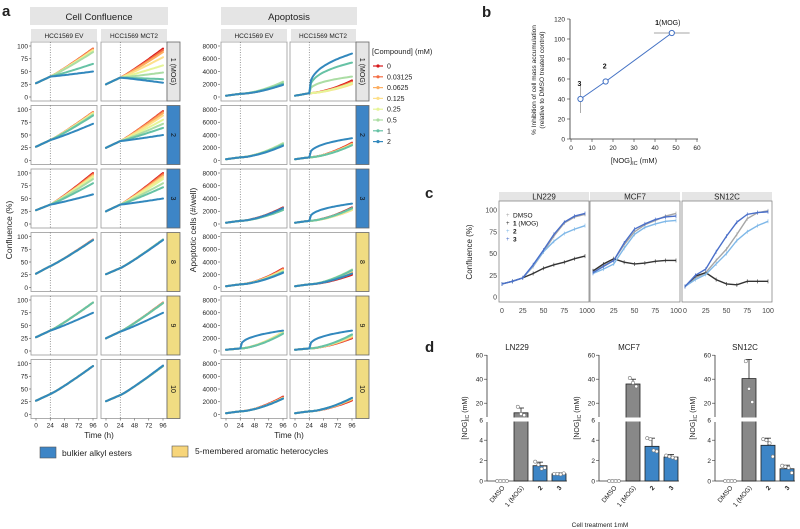 This screenshot has height=529, width=800. I want to click on legend-label: 0.0625, so click(398, 88).